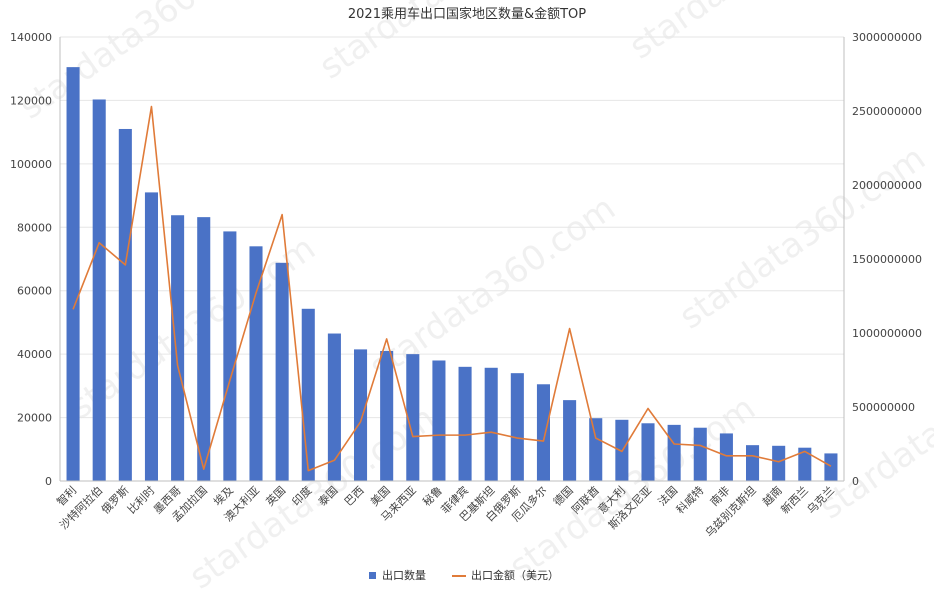 Image resolution: width=934 pixels, height=590 pixels. Describe the element at coordinates (31, 100) in the screenshot. I see `y-left-tick-label: 120000` at that location.